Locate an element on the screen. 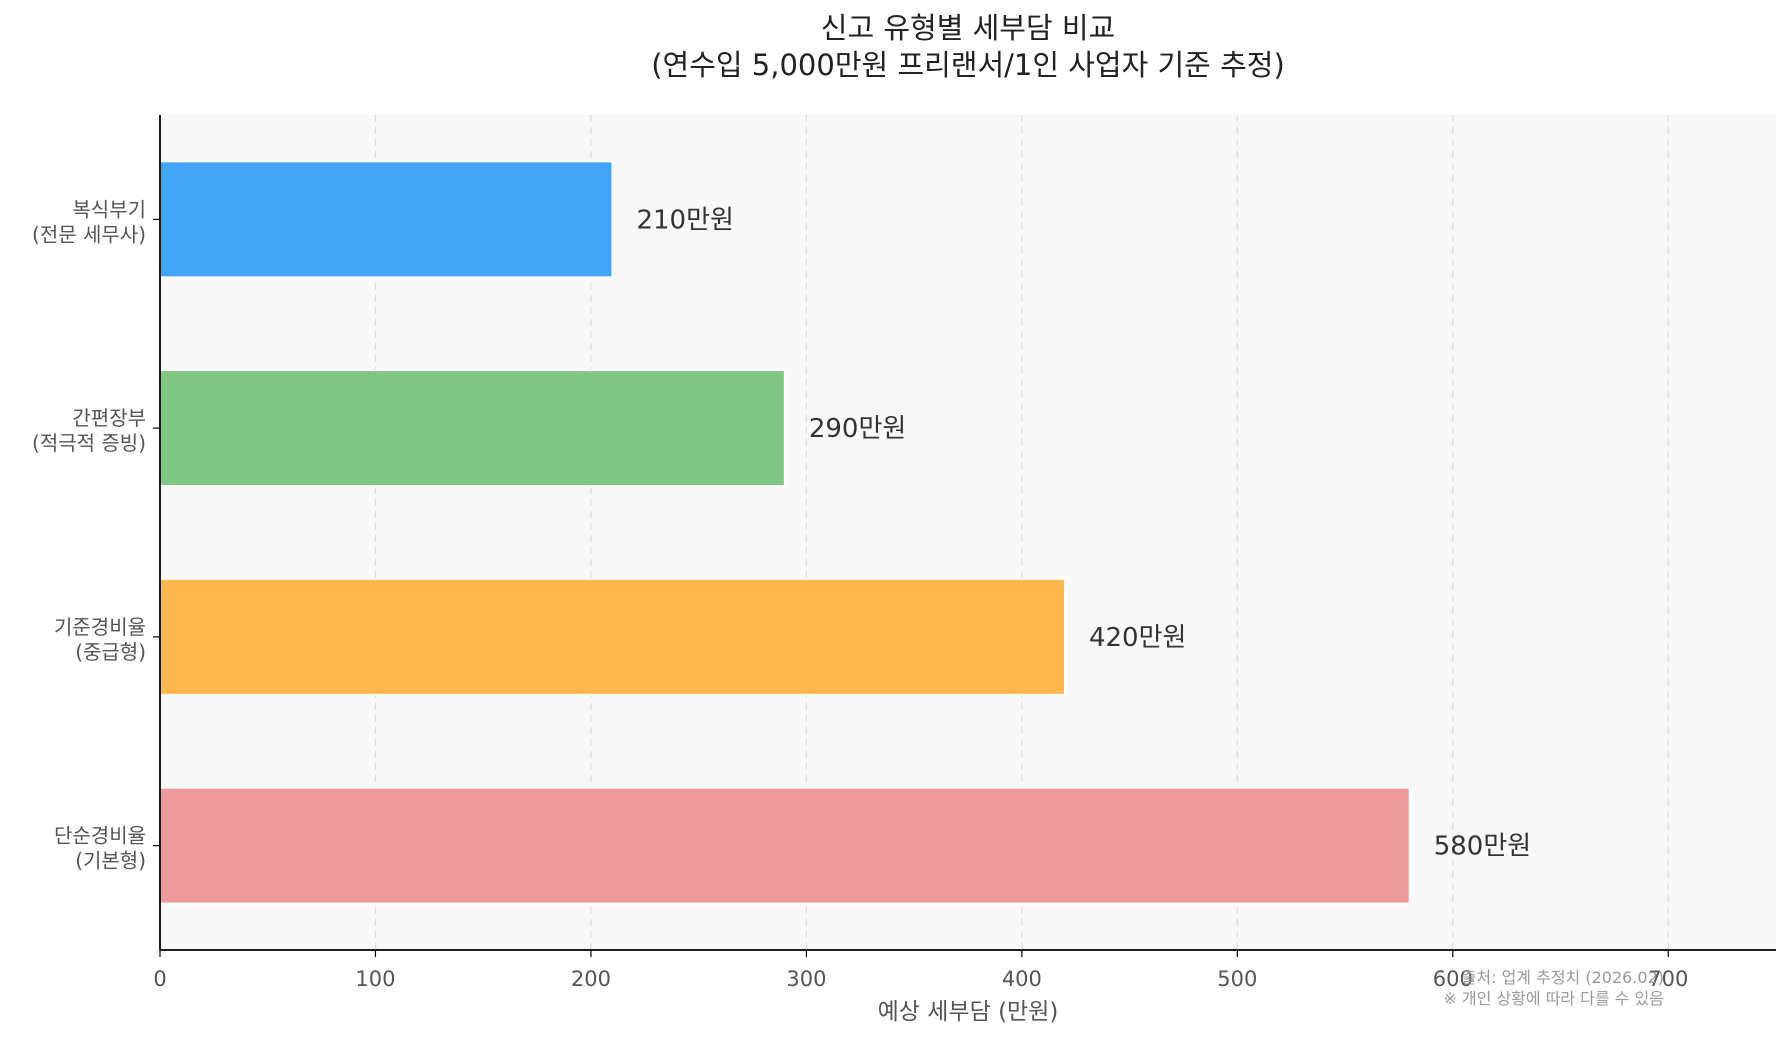 This screenshot has height=1037, width=1784. y-tick-label-line: 기준경비율 is located at coordinates (100, 627).